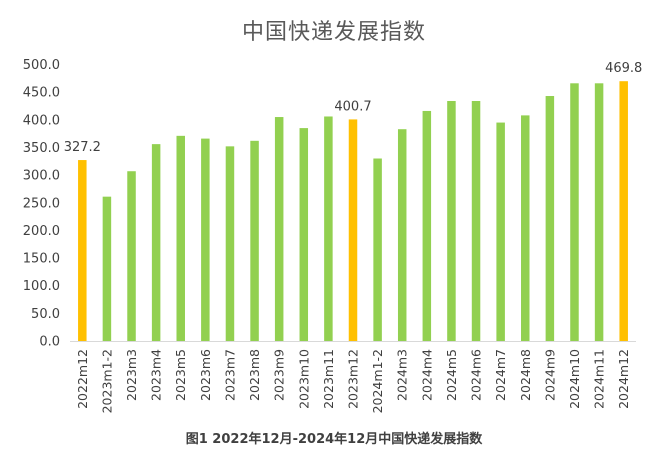  I want to click on x-tick-label: 2023m9, so click(279, 375).